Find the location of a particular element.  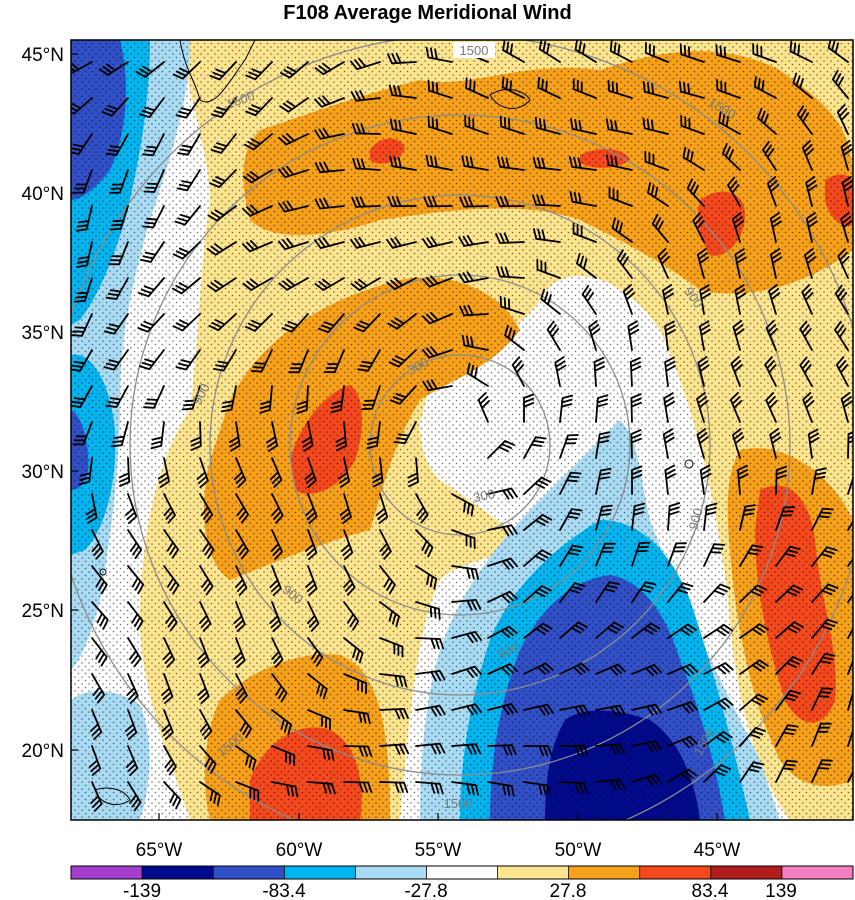

island-southwest is located at coordinates (112, 796).